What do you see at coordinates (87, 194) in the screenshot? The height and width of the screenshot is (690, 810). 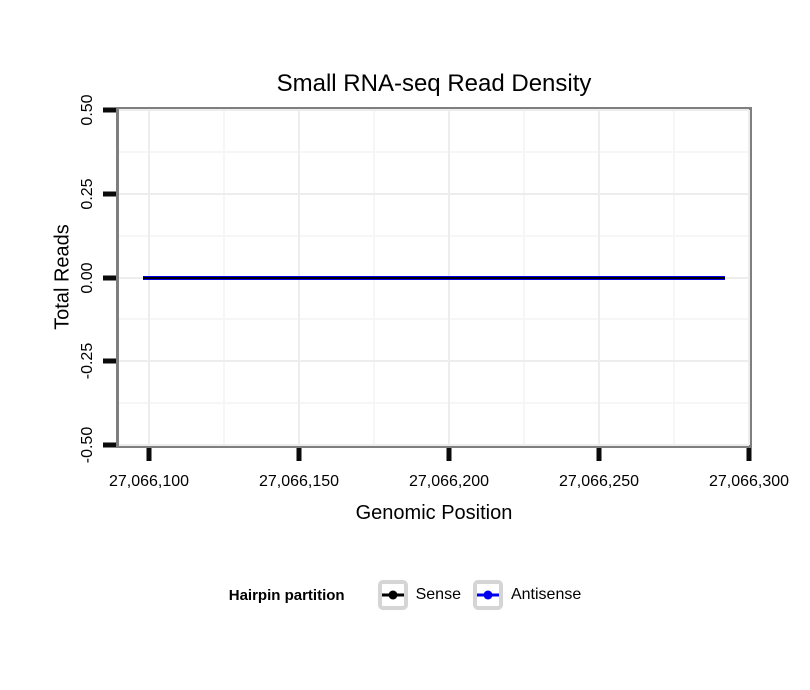 I see `y-tick-label: 0.25` at bounding box center [87, 194].